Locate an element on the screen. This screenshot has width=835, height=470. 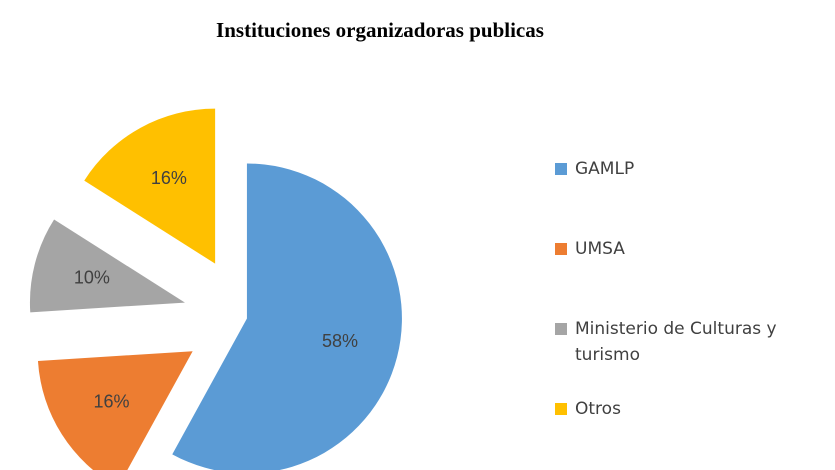
legend-item: Ministerio de Culturas y turismo is located at coordinates (695, 342).